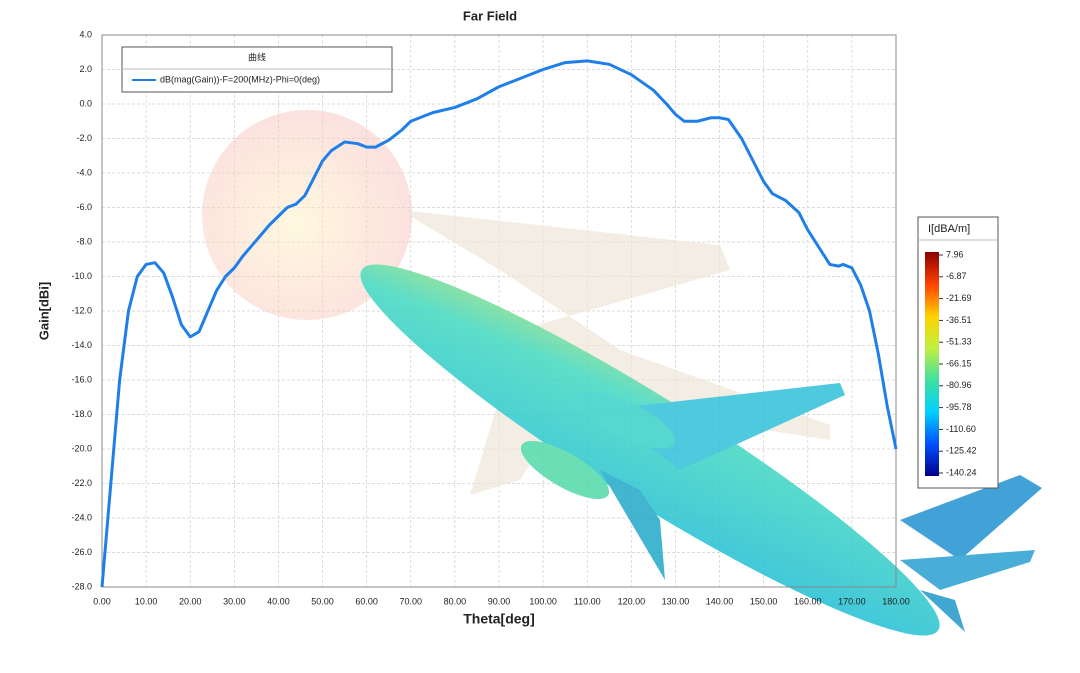 The width and height of the screenshot is (1080, 673). Describe the element at coordinates (81, 517) in the screenshot. I see `y-tick-label: -24.0` at that location.